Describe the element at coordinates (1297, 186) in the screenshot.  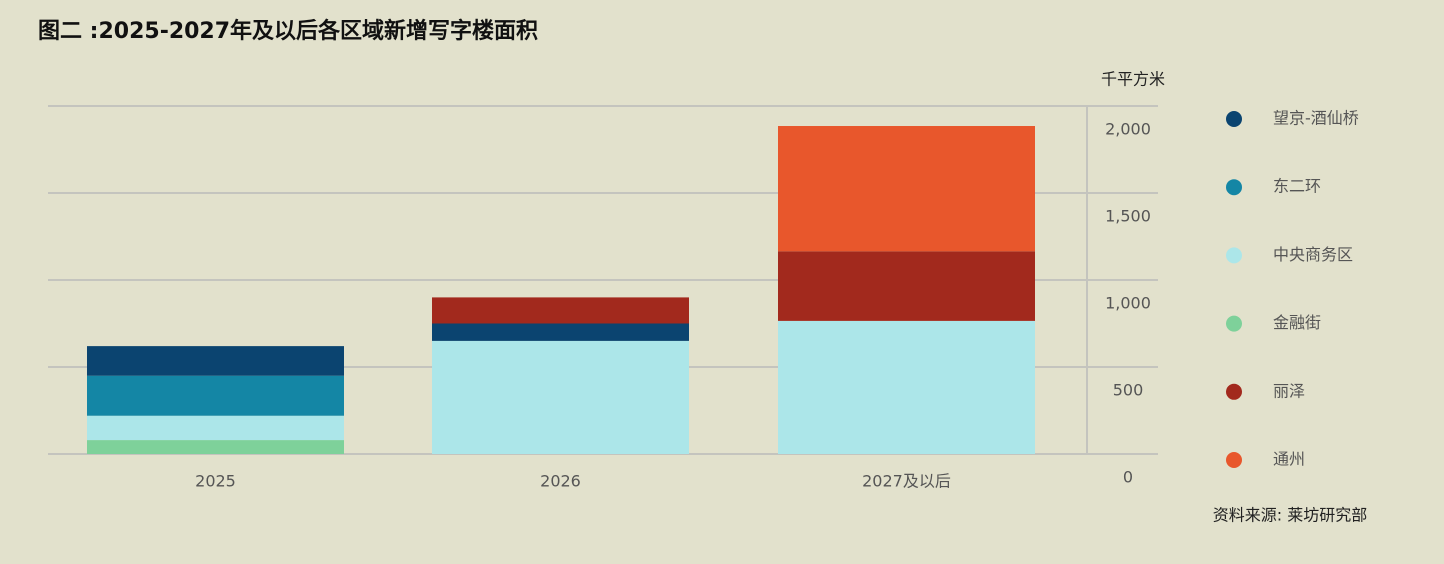
I see `legend-label: 东二环` at that location.